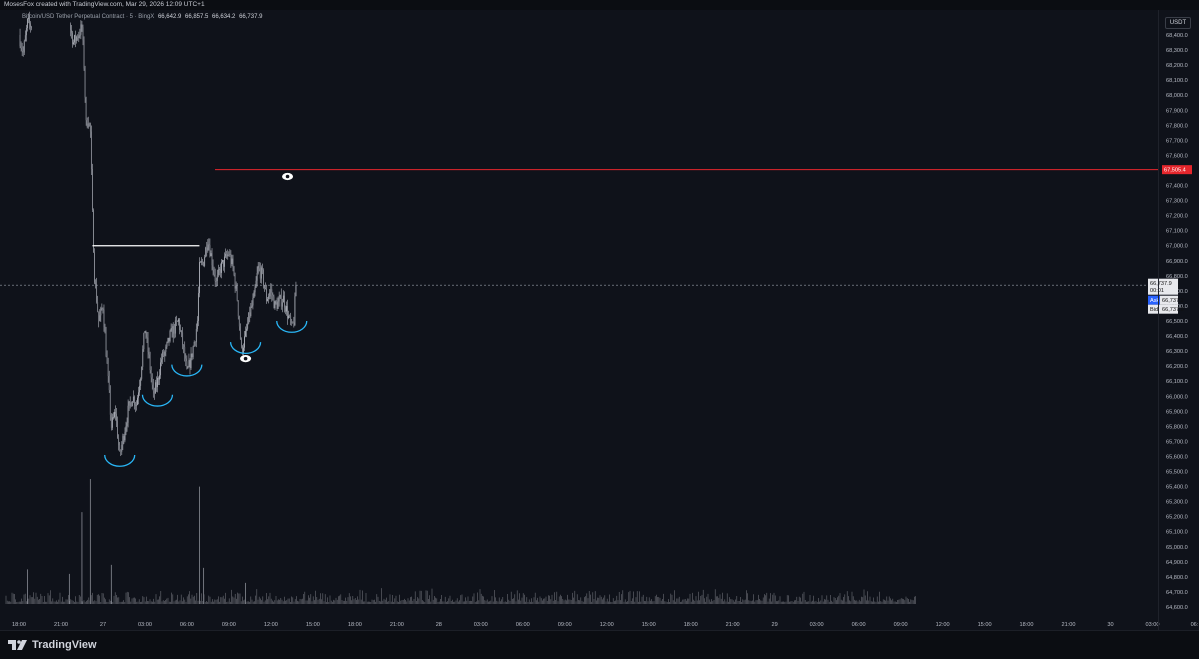 This screenshot has height=659, width=1199. I want to click on ask-label-tag: Ask, so click(1154, 300).